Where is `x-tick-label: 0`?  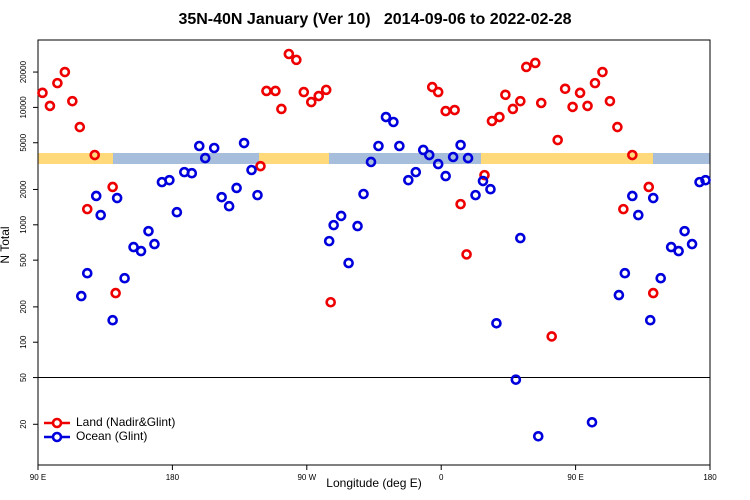
x-tick-label: 0 is located at coordinates (441, 477).